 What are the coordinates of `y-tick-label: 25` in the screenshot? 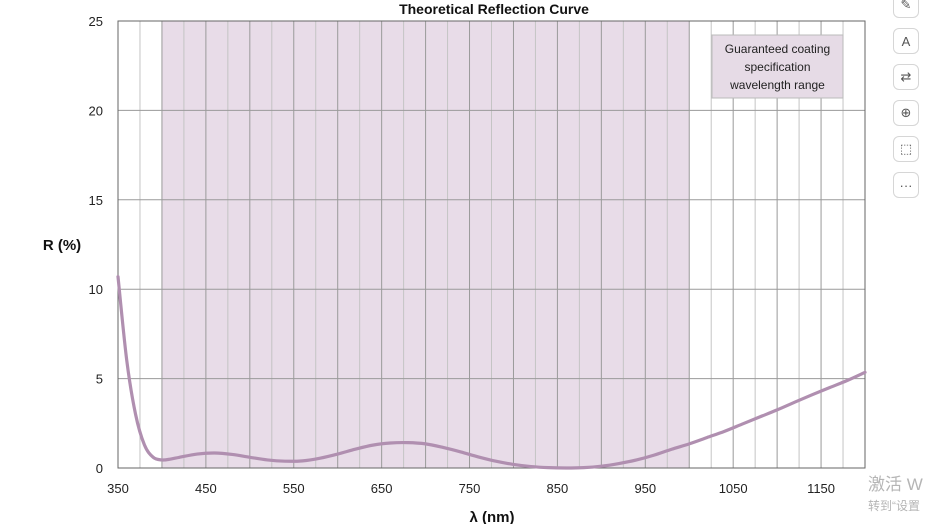 It's located at (96, 21).